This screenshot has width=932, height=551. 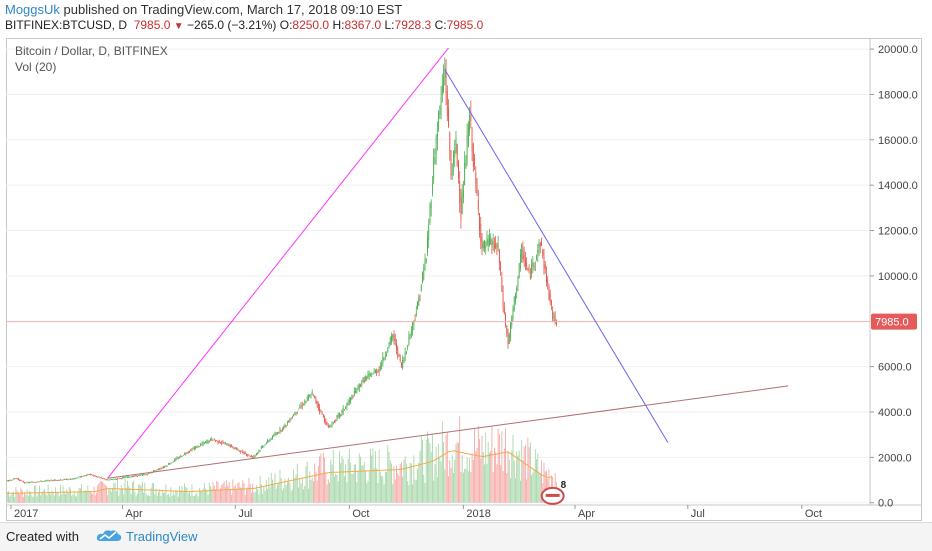 I want to click on low-value: 7928.3, so click(x=413, y=25).